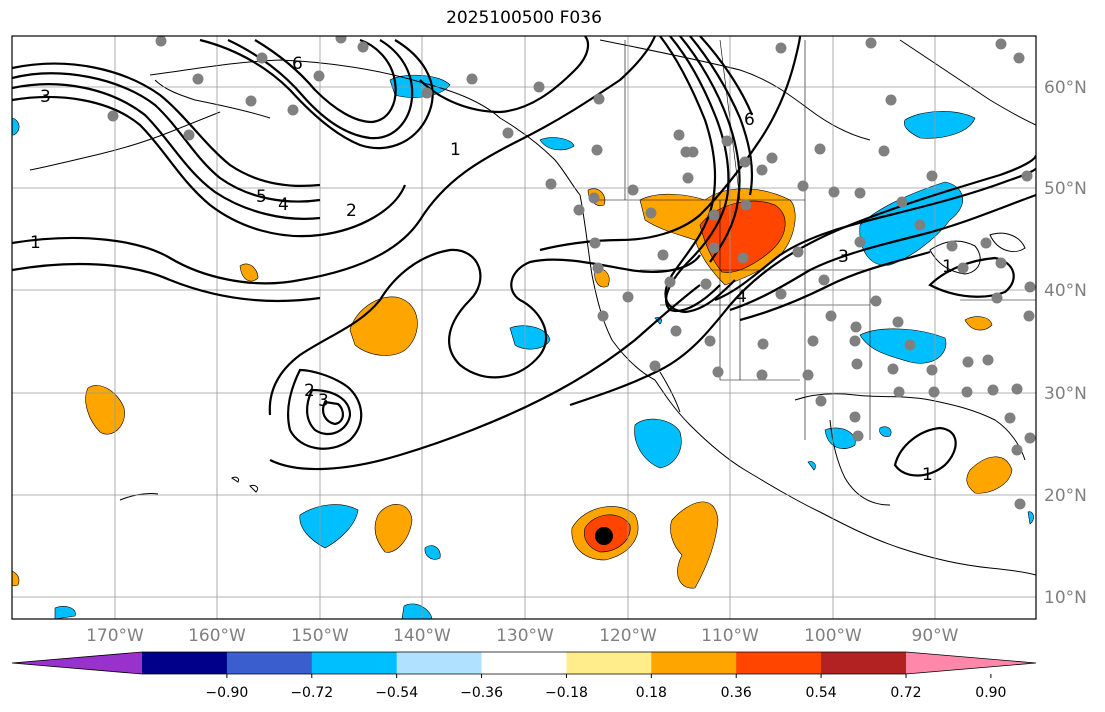 Image resolution: width=1105 pixels, height=712 pixels. I want to click on lon-label: 150°W, so click(320, 636).